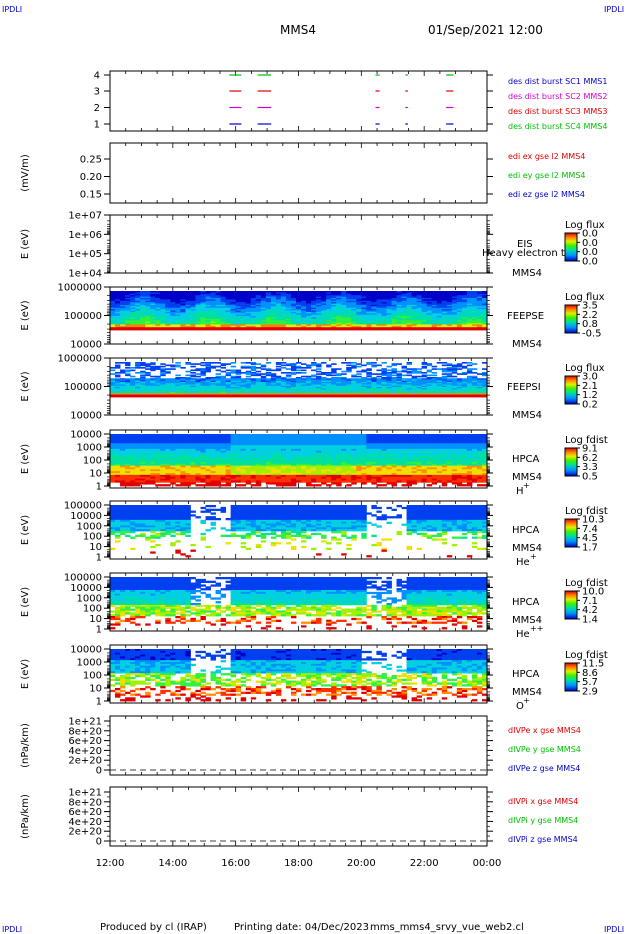 This screenshot has width=630, height=934. I want to click on burst-legend-entry: des dist burst SC2 MMS2, so click(557, 96).